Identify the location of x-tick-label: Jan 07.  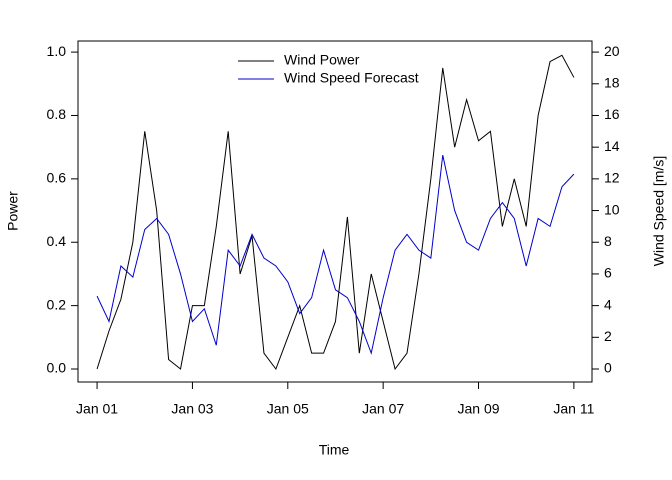
(383, 409).